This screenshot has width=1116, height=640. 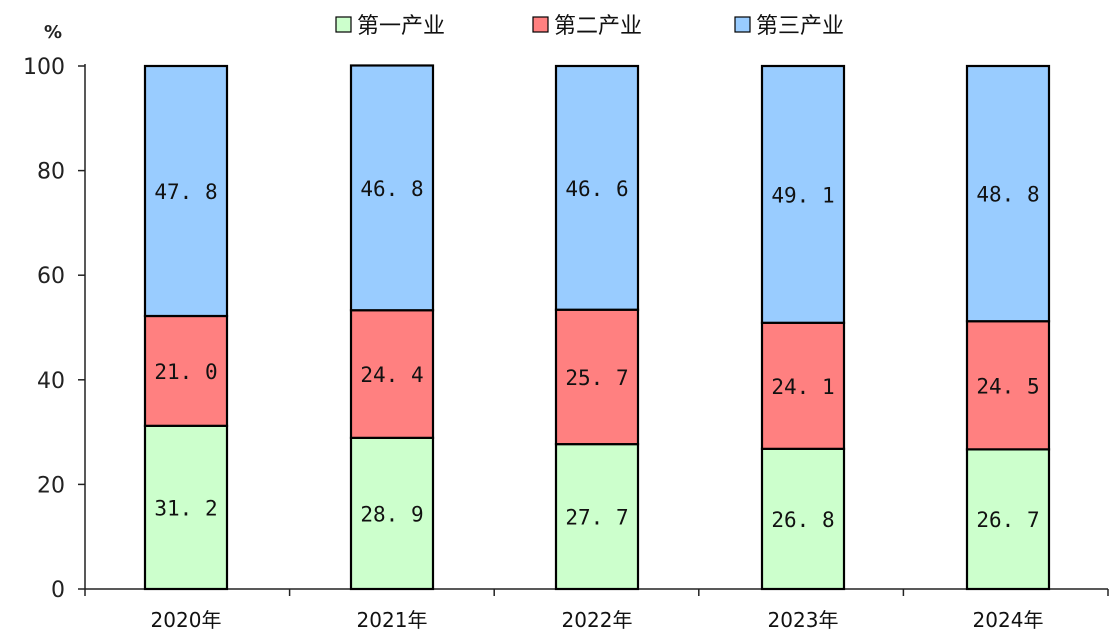 I want to click on data-label: 31. 2, so click(x=185, y=508).